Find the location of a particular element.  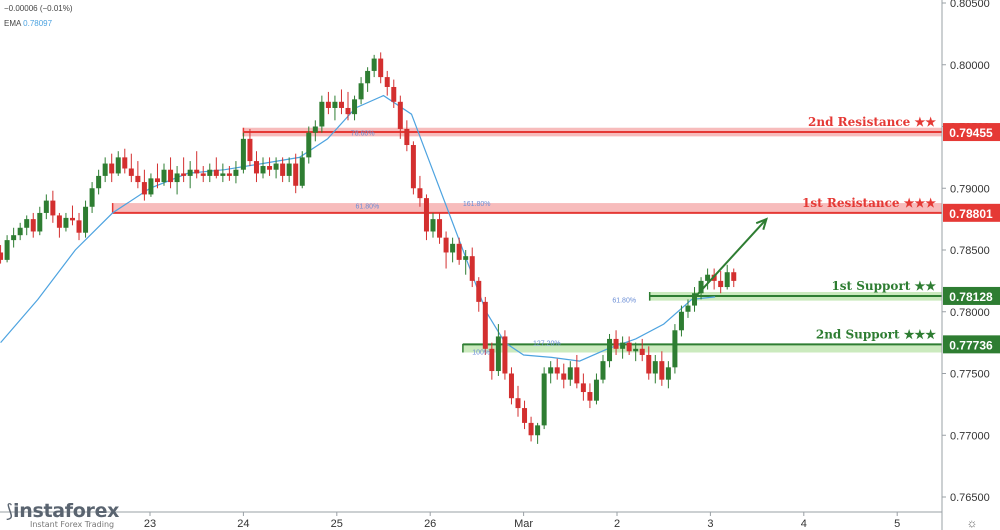

level-label: 2nd Resistance ★★ is located at coordinates (872, 122).